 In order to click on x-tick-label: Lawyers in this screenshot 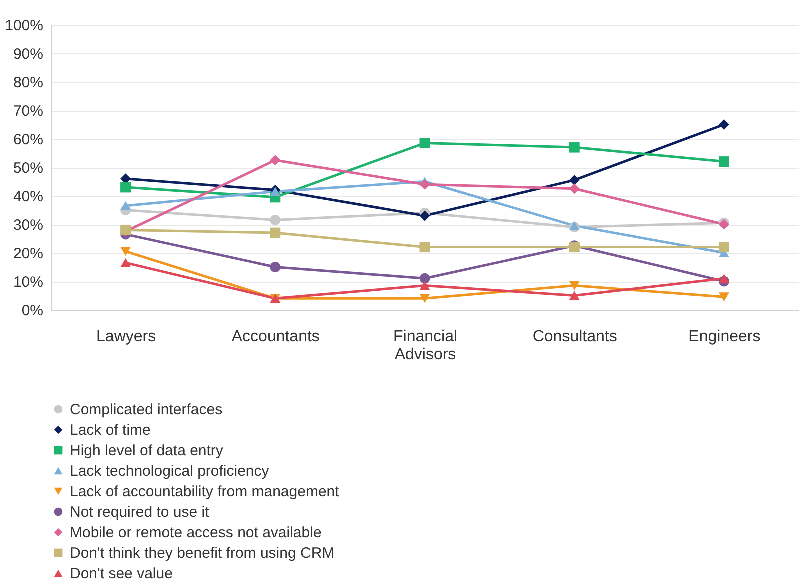, I will do `click(126, 337)`.